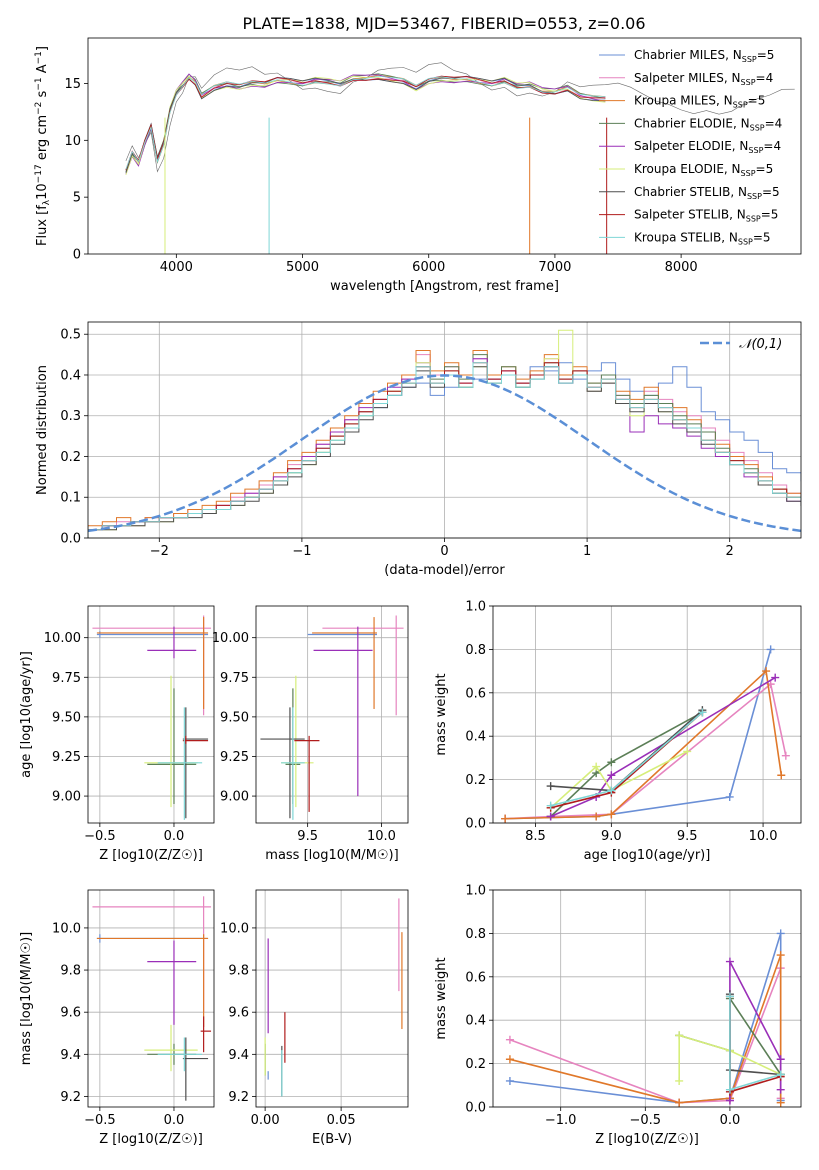 The image size is (819, 1170). I want to click on legend-entry: Salpeter ELODIE, NSSP=4, so click(707, 147).